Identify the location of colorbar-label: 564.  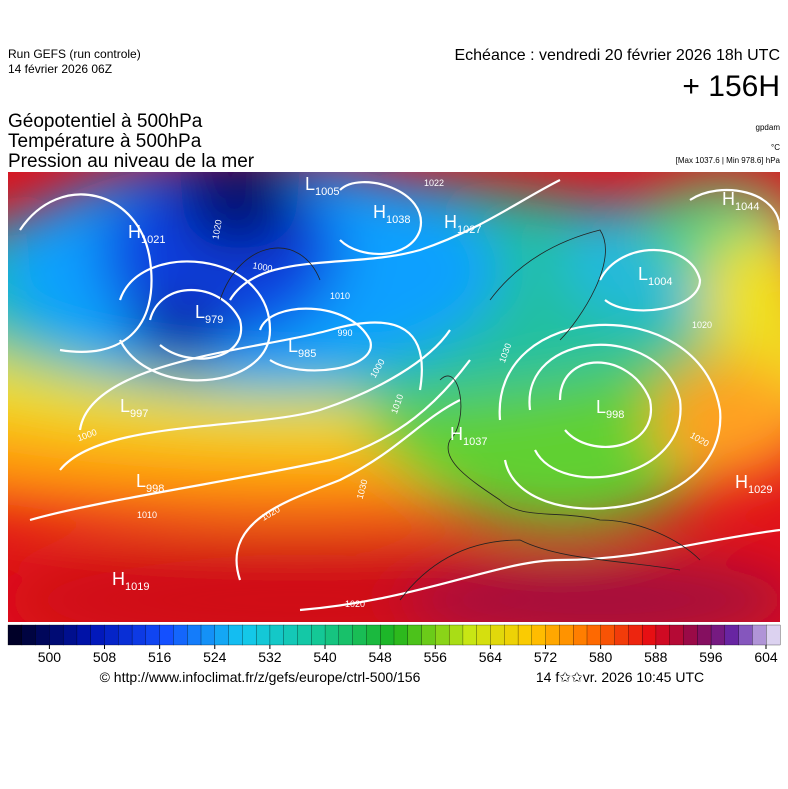
(491, 657).